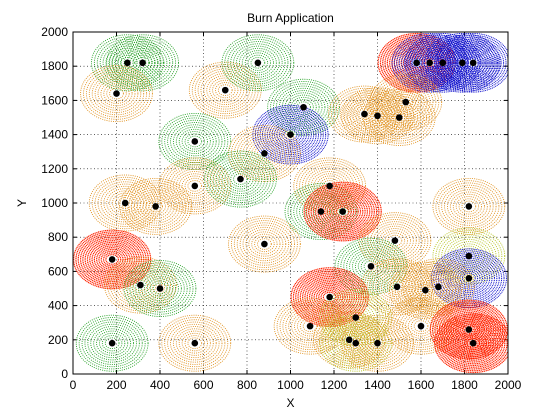 The image size is (560, 420). I want to click on y-tick-label: 1600, so click(54, 100).